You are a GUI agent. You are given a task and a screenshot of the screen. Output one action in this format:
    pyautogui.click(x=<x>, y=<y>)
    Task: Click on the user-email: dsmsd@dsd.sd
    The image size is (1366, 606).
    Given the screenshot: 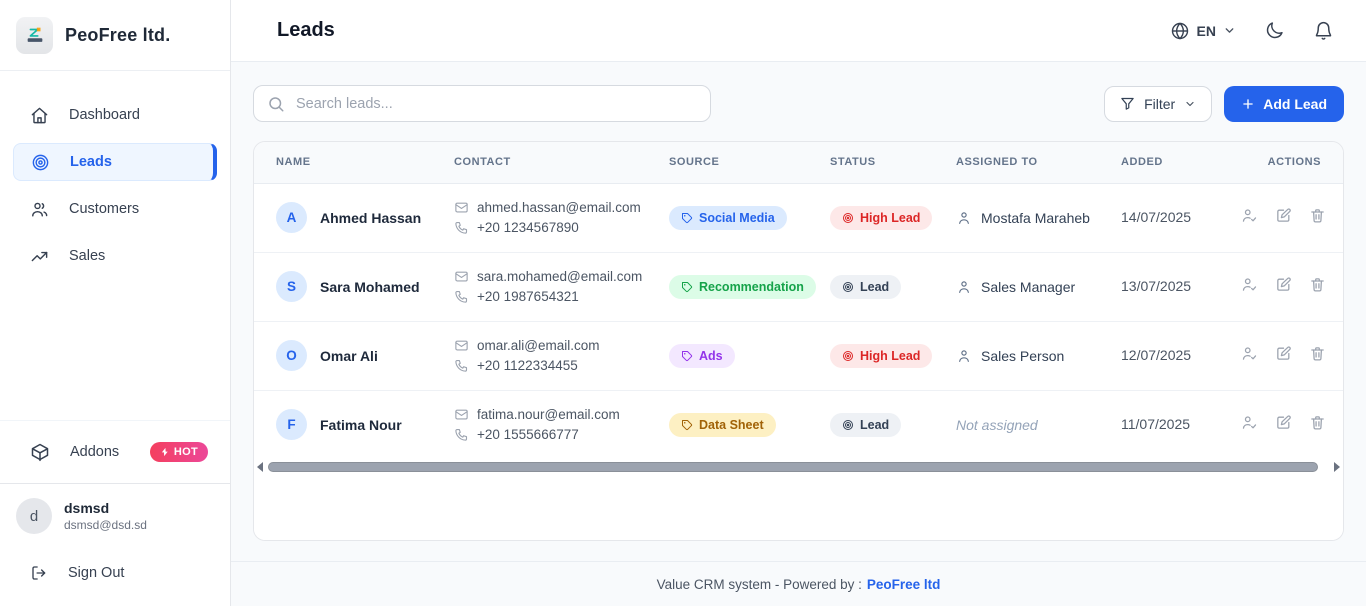 What is the action you would take?
    pyautogui.click(x=105, y=525)
    